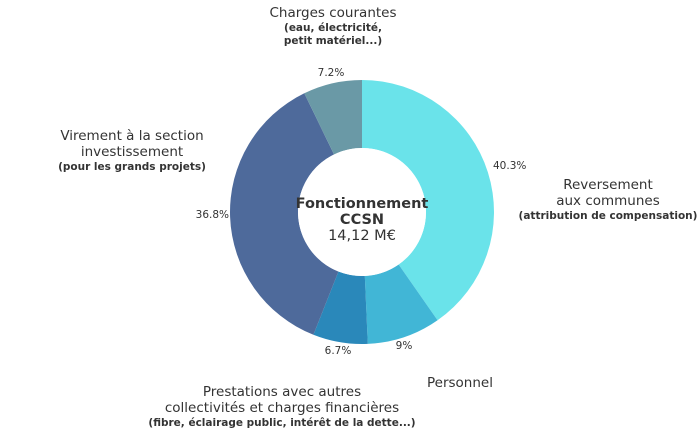  What do you see at coordinates (131, 136) in the screenshot?
I see `category-label-line: Virement à la section` at bounding box center [131, 136].